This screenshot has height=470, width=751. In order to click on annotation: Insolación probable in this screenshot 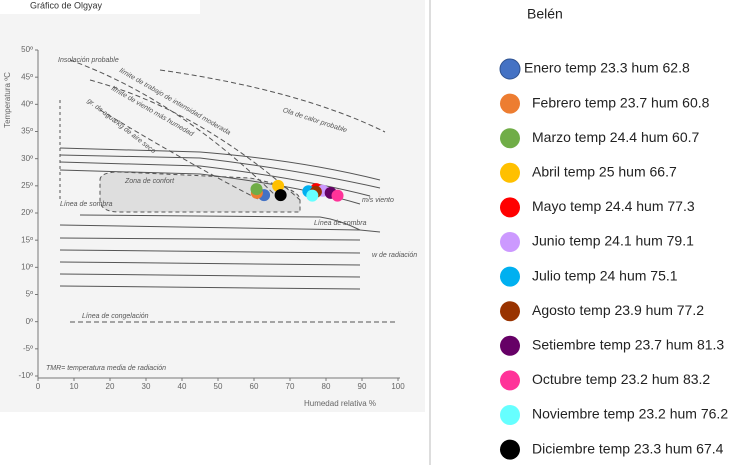, I will do `click(88, 60)`.